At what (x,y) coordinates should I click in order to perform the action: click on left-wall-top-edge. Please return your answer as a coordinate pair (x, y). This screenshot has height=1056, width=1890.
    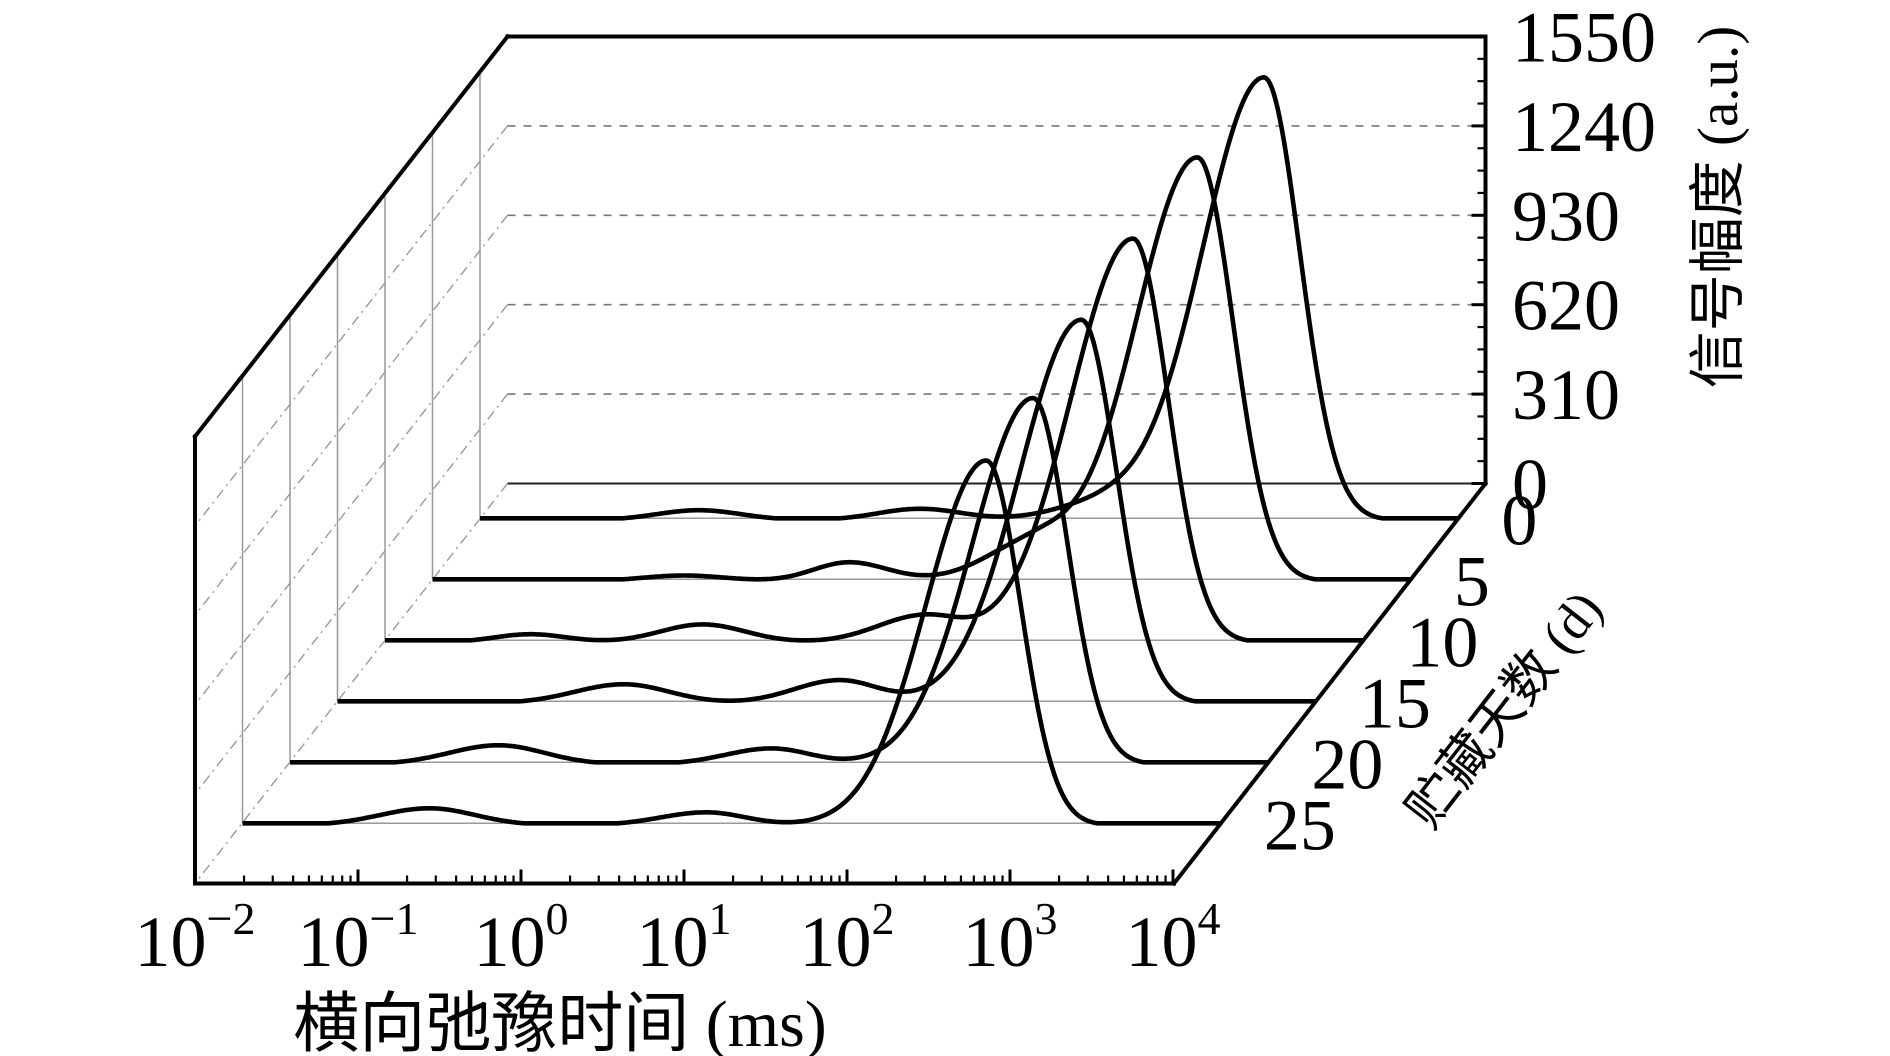
    Looking at the image, I should click on (351, 236).